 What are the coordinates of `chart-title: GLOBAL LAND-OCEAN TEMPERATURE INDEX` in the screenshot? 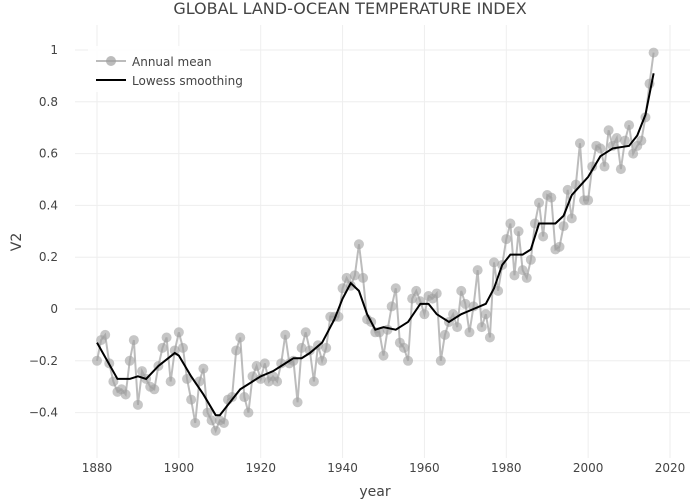 It's located at (349, 9).